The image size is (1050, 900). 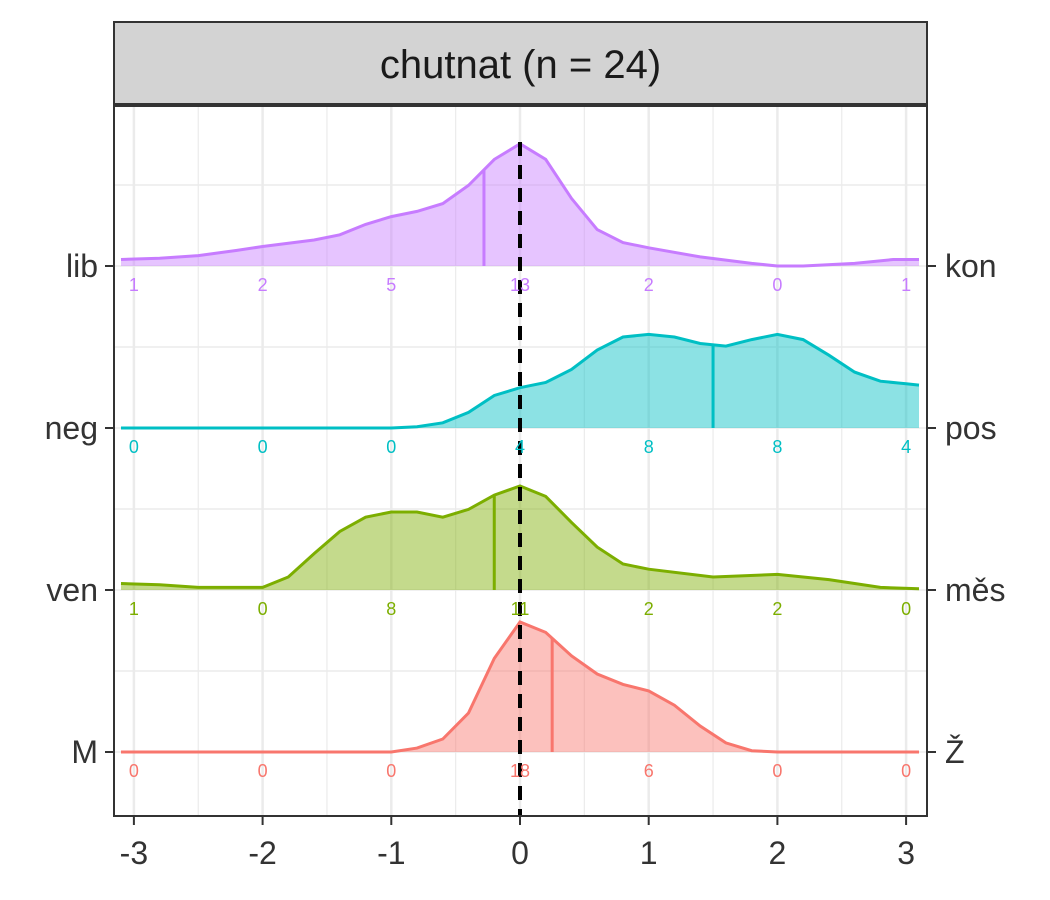 What do you see at coordinates (82, 266) in the screenshot?
I see `y-label-left: lib` at bounding box center [82, 266].